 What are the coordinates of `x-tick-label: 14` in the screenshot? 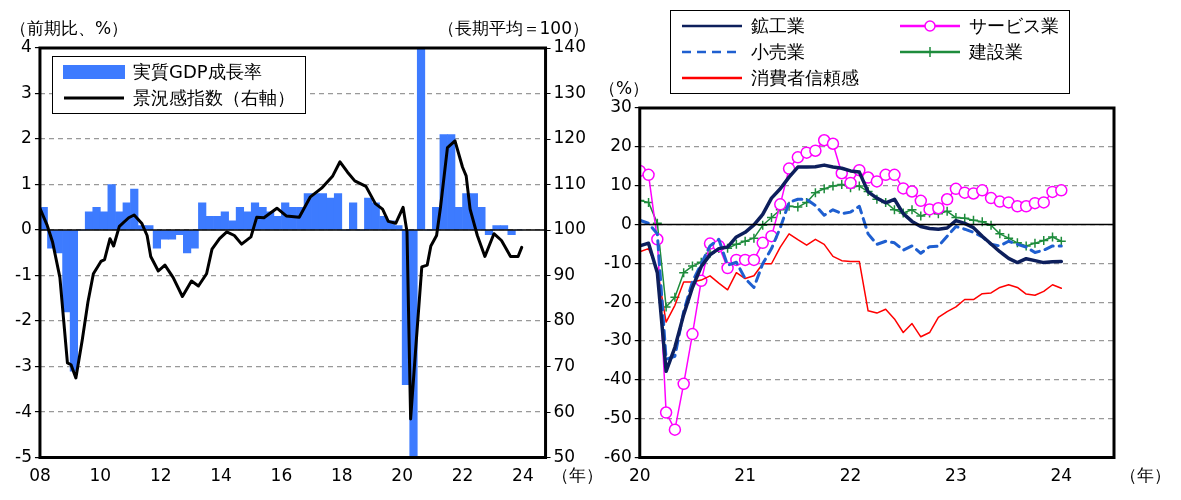 It's located at (221, 475).